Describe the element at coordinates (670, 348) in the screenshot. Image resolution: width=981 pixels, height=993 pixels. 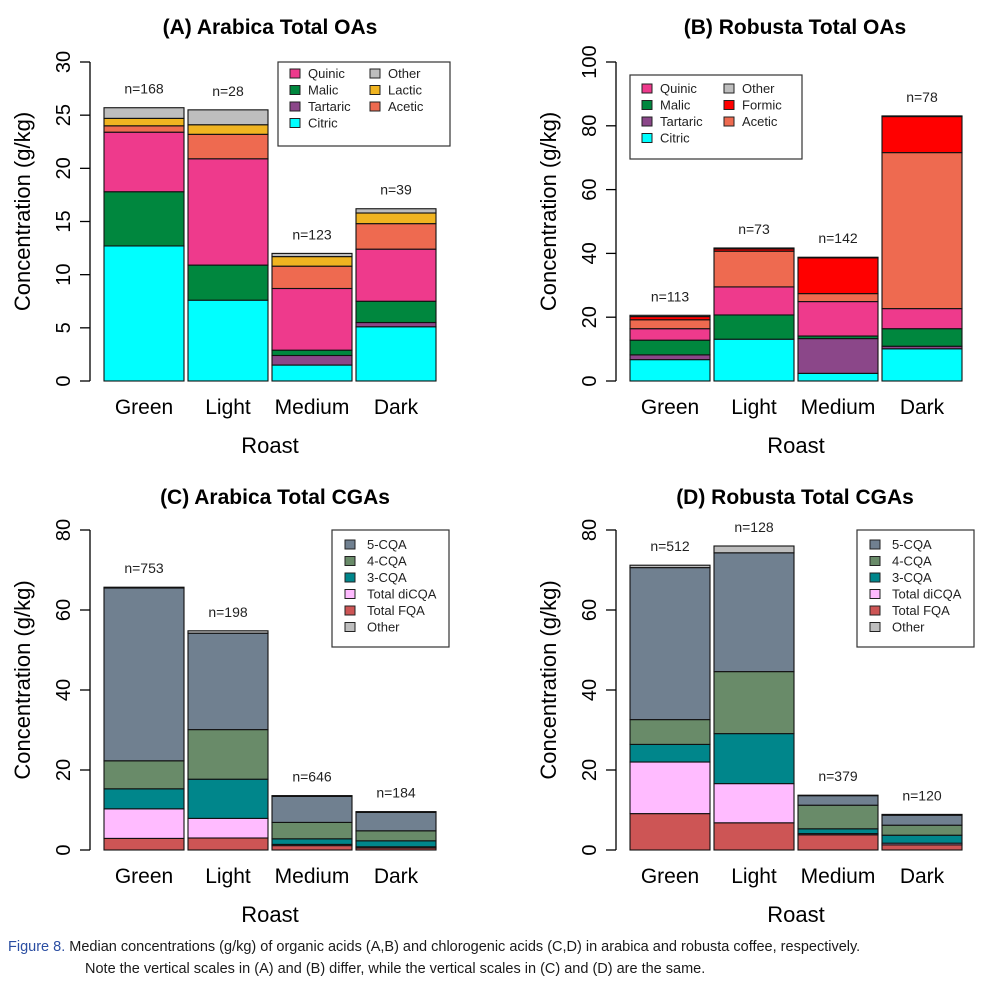
I see `bar-green` at that location.